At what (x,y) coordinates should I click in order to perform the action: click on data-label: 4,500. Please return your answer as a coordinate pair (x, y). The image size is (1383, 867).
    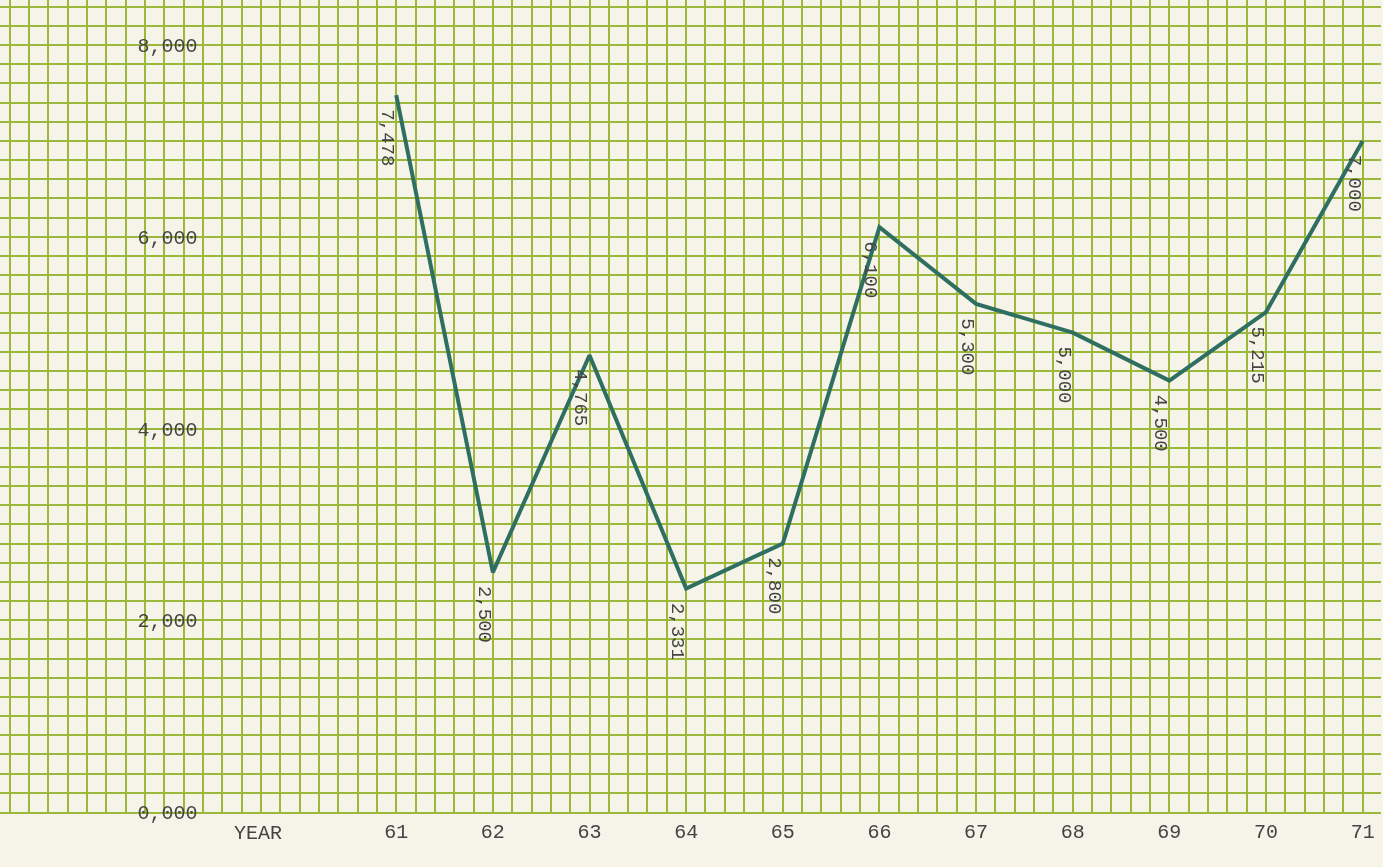
    Looking at the image, I should click on (1160, 423).